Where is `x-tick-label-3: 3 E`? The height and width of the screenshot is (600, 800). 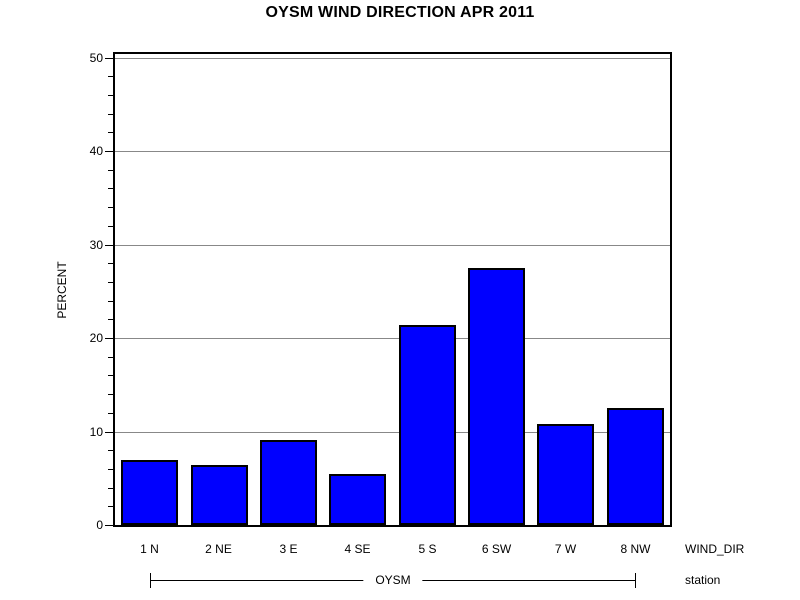
x-tick-label-3: 3 E is located at coordinates (288, 549).